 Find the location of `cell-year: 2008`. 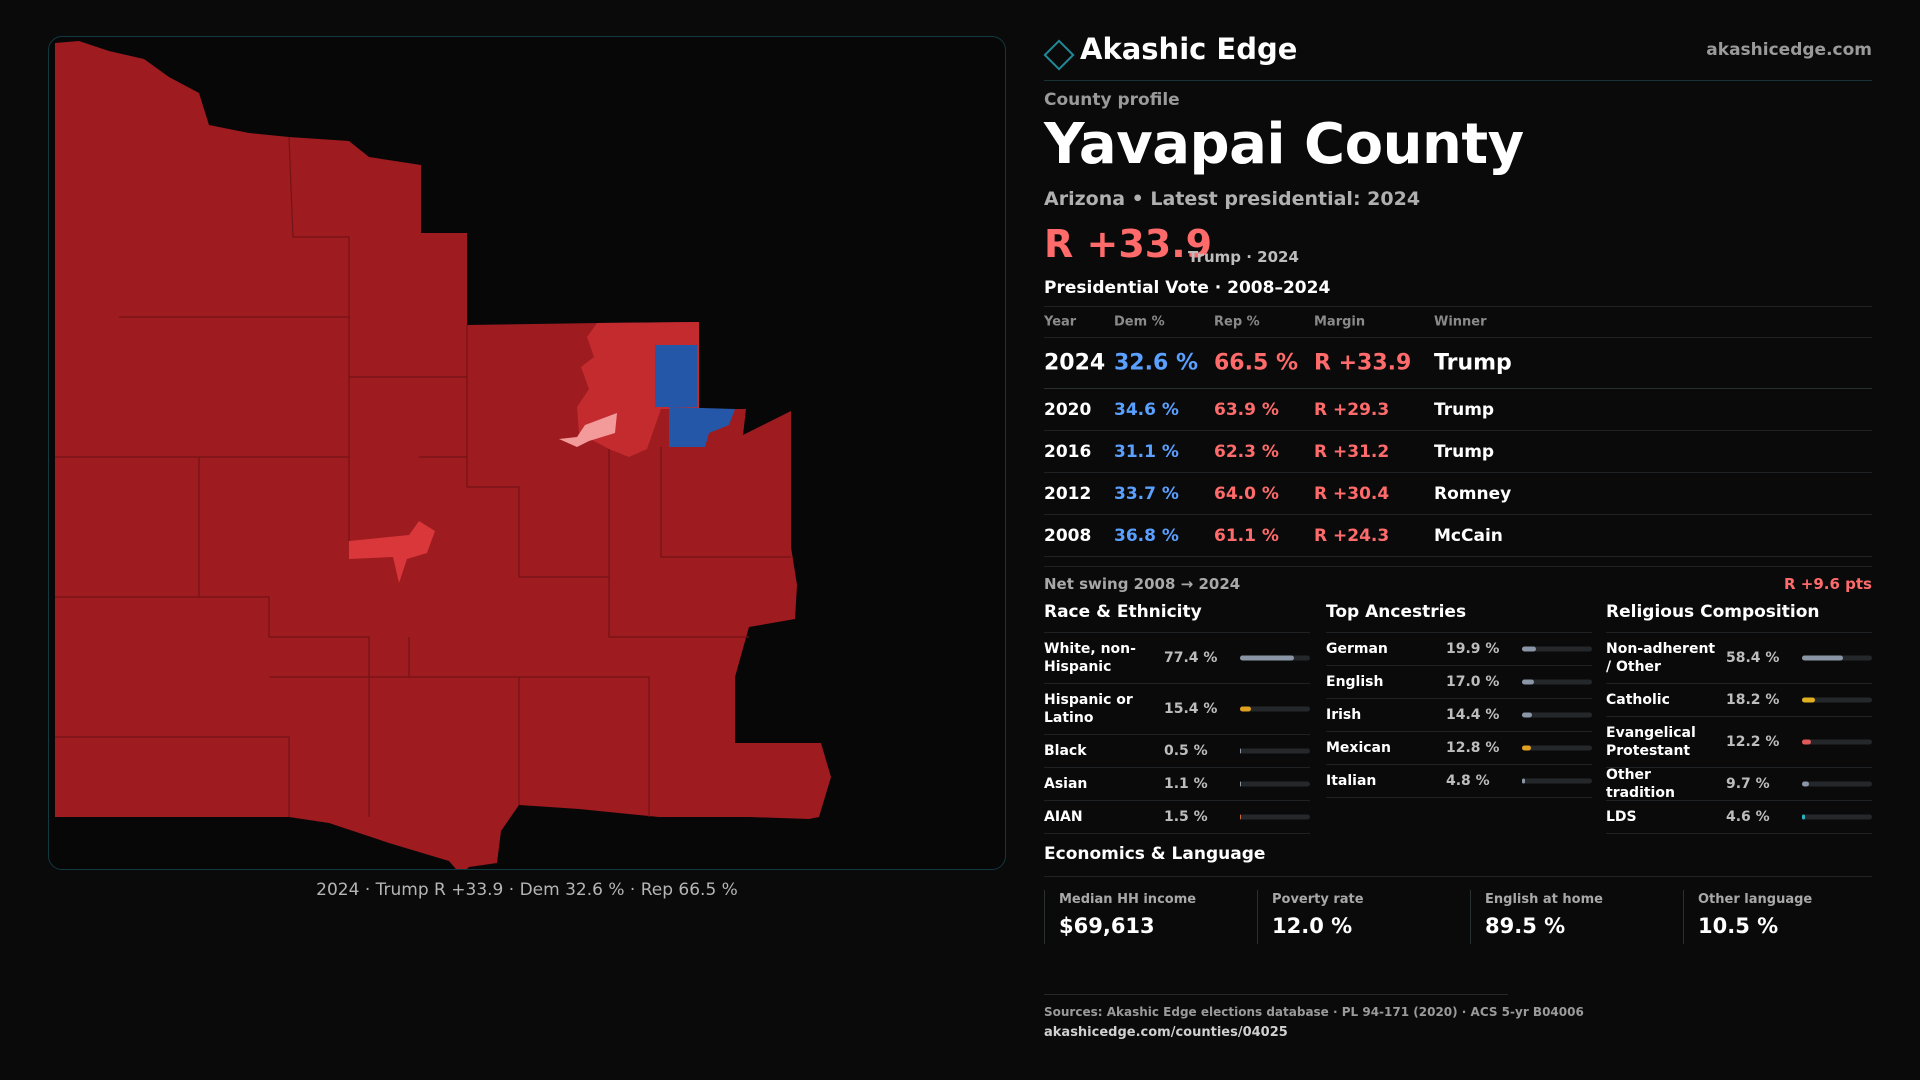

cell-year: 2008 is located at coordinates (1068, 535).